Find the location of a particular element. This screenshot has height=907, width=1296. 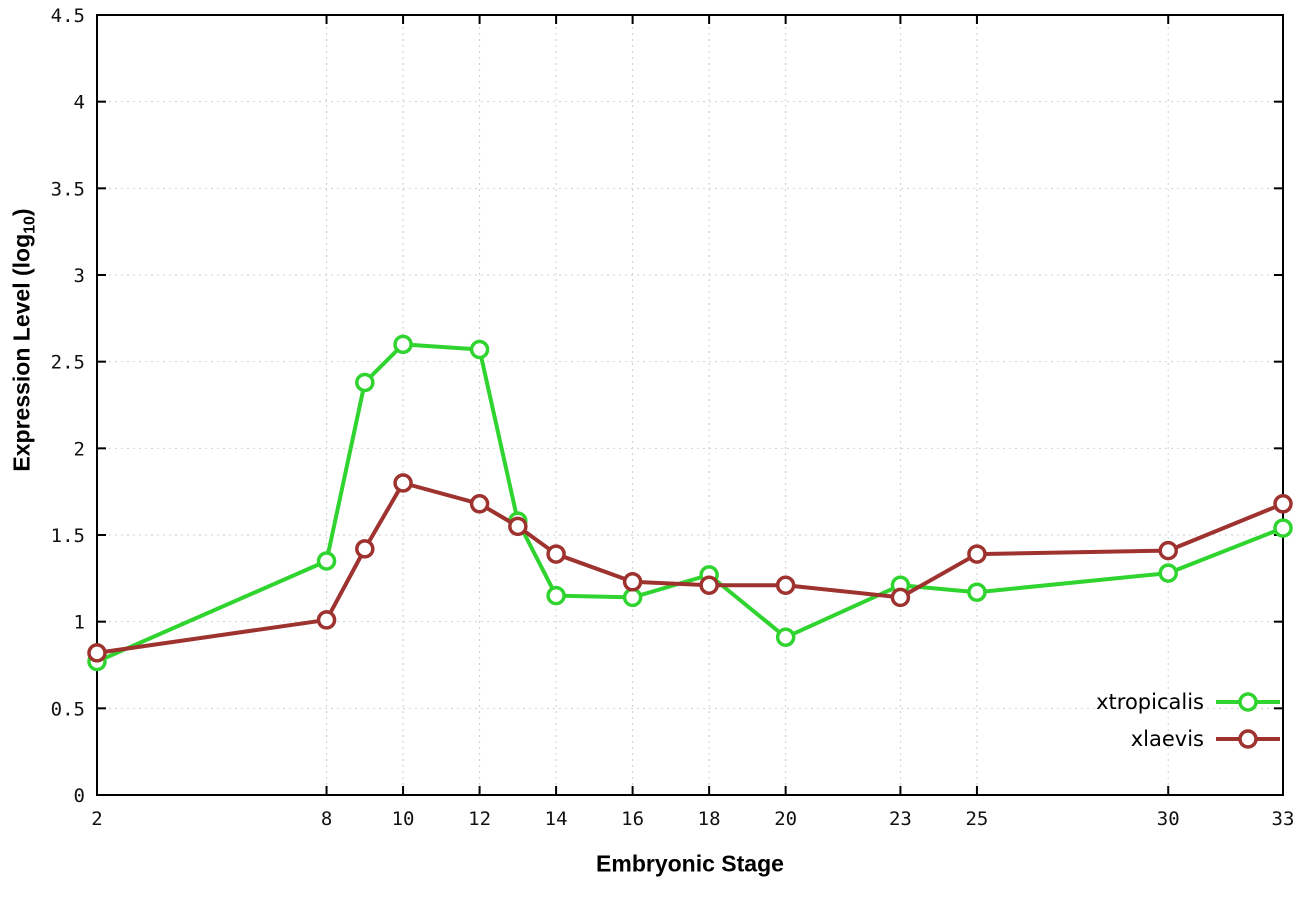

legend-label: xtropicalis is located at coordinates (1150, 701).